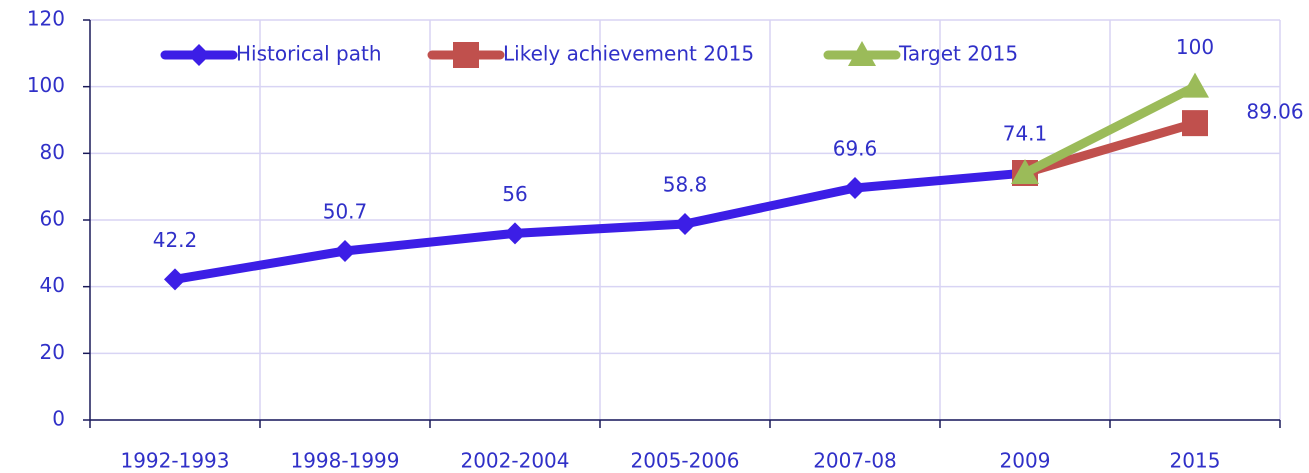 Image resolution: width=1309 pixels, height=473 pixels. I want to click on x-tick-label: 1998-1999, so click(344, 461).